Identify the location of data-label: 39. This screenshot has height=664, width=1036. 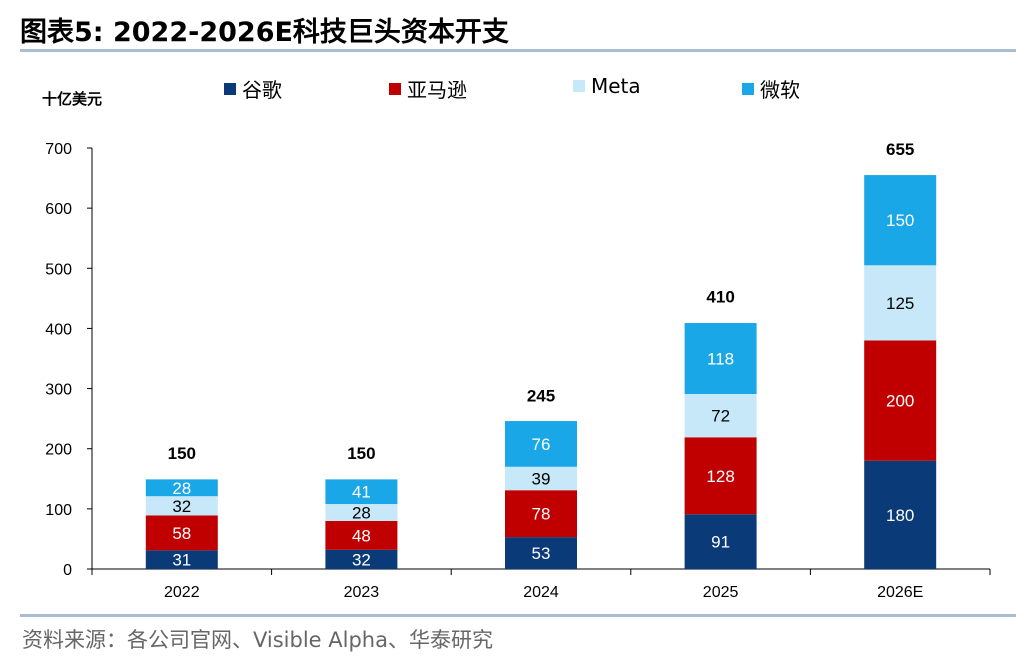
(541, 478).